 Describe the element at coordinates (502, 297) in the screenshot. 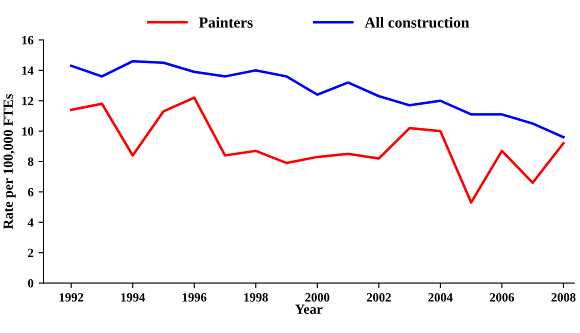

I see `x-tick-label: 2006` at that location.